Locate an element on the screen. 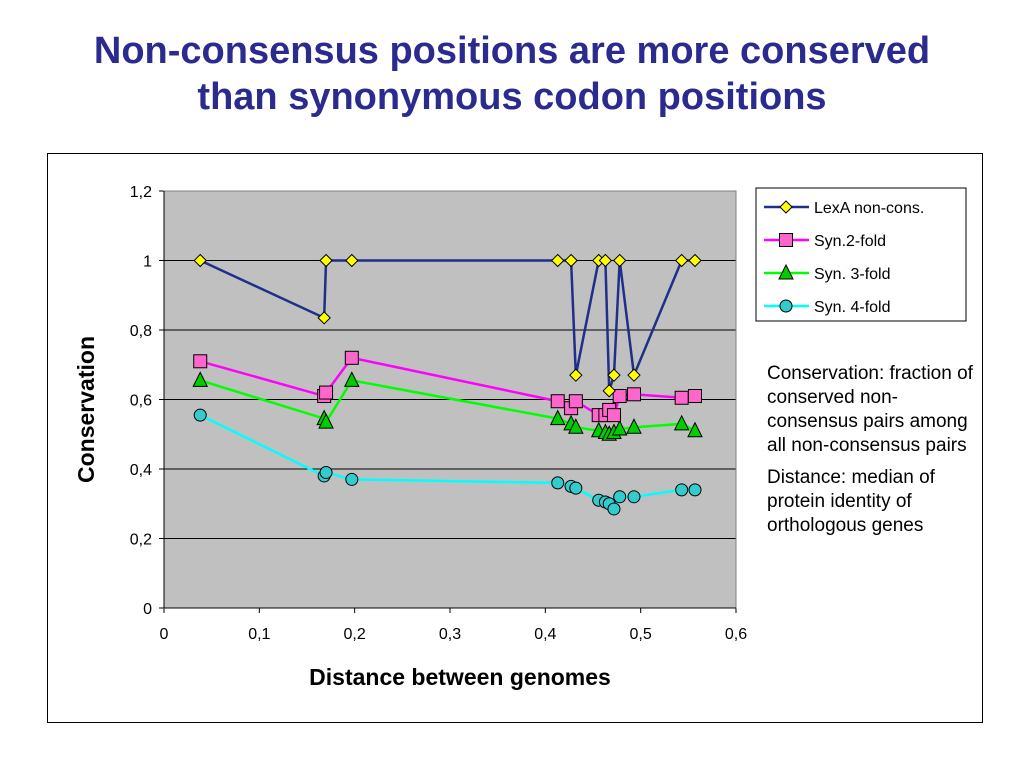  x-tick-label: 0,1 is located at coordinates (259, 634).